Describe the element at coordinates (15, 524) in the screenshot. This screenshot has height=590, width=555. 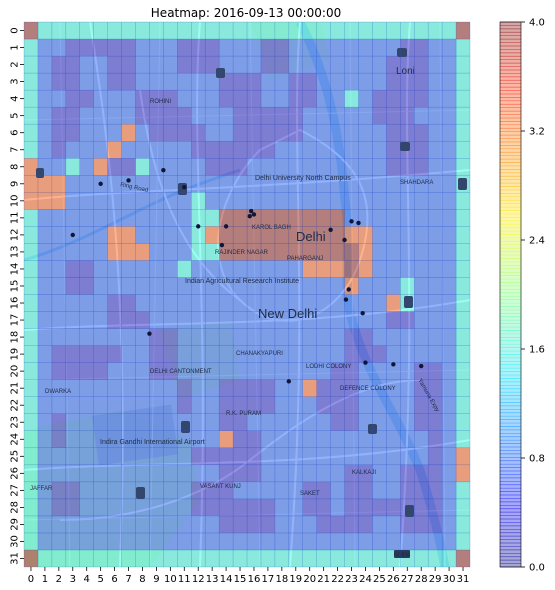
I see `y-tick-label: 29` at that location.